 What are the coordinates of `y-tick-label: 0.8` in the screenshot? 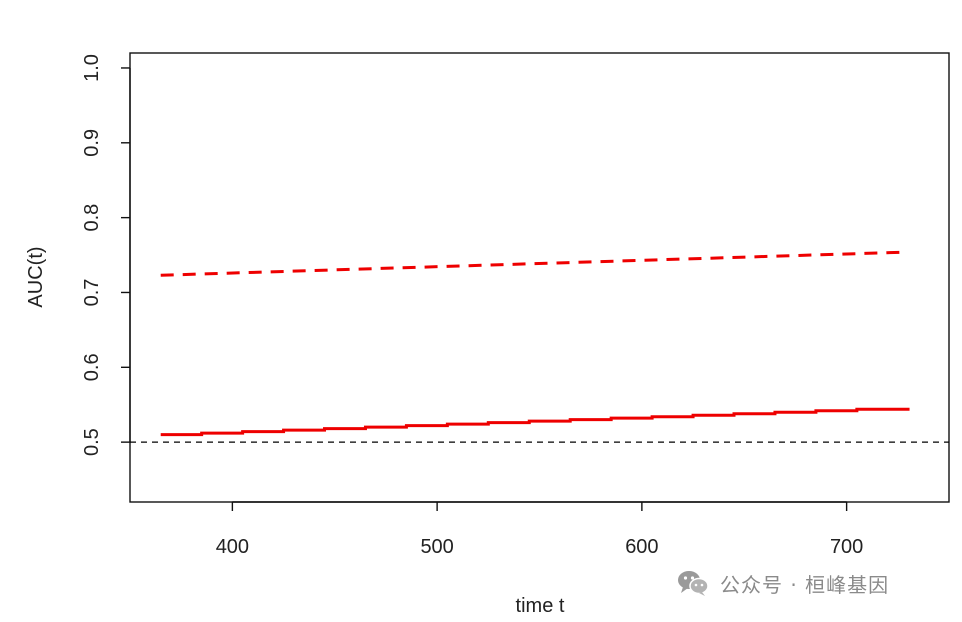 It's located at (92, 218).